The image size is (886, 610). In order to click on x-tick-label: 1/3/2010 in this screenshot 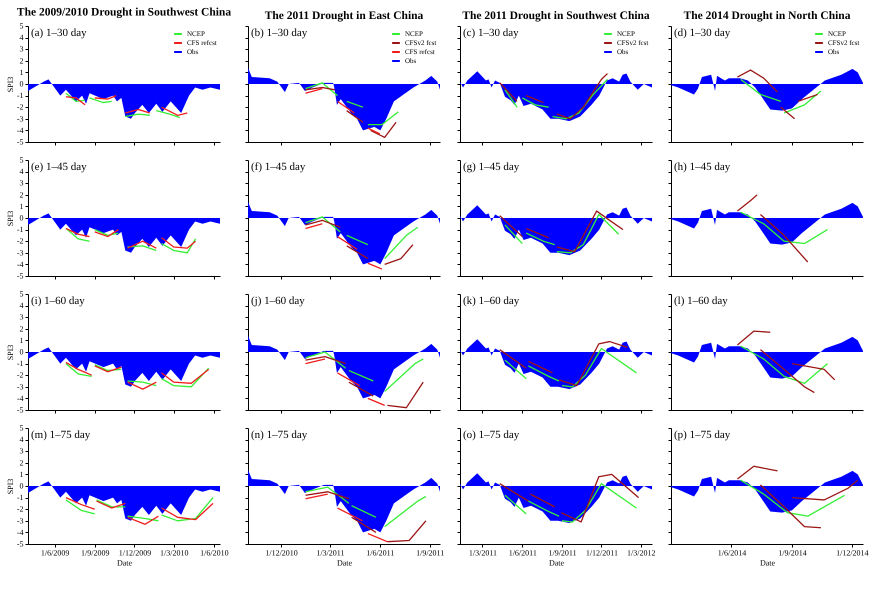, I will do `click(174, 553)`.